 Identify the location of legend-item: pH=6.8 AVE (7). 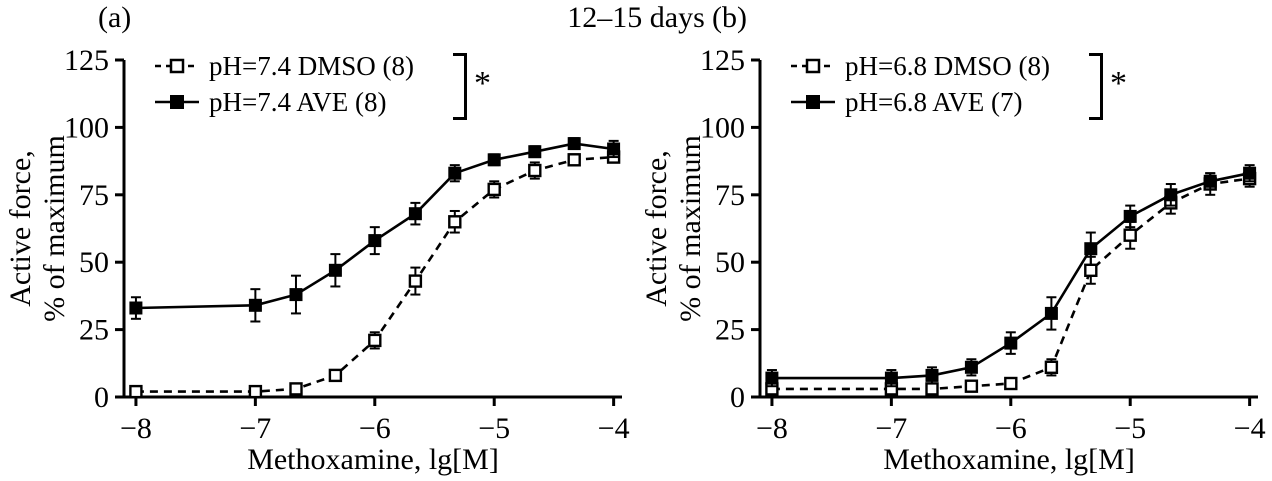
(920, 102).